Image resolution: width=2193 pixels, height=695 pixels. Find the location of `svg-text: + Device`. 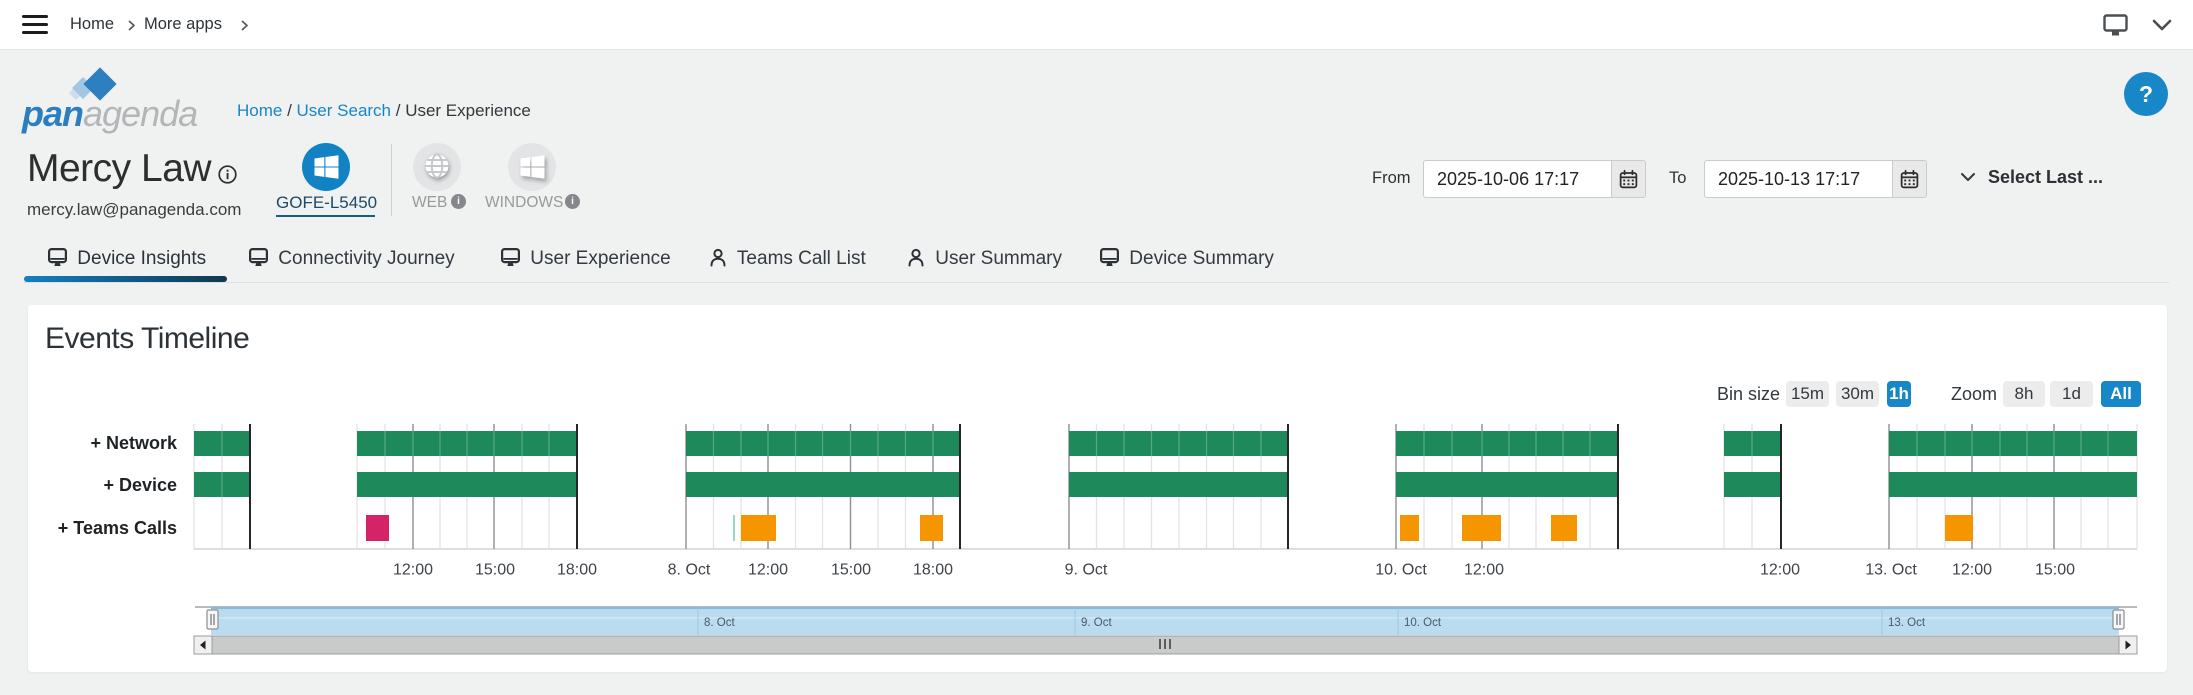

svg-text: + Device is located at coordinates (140, 485).